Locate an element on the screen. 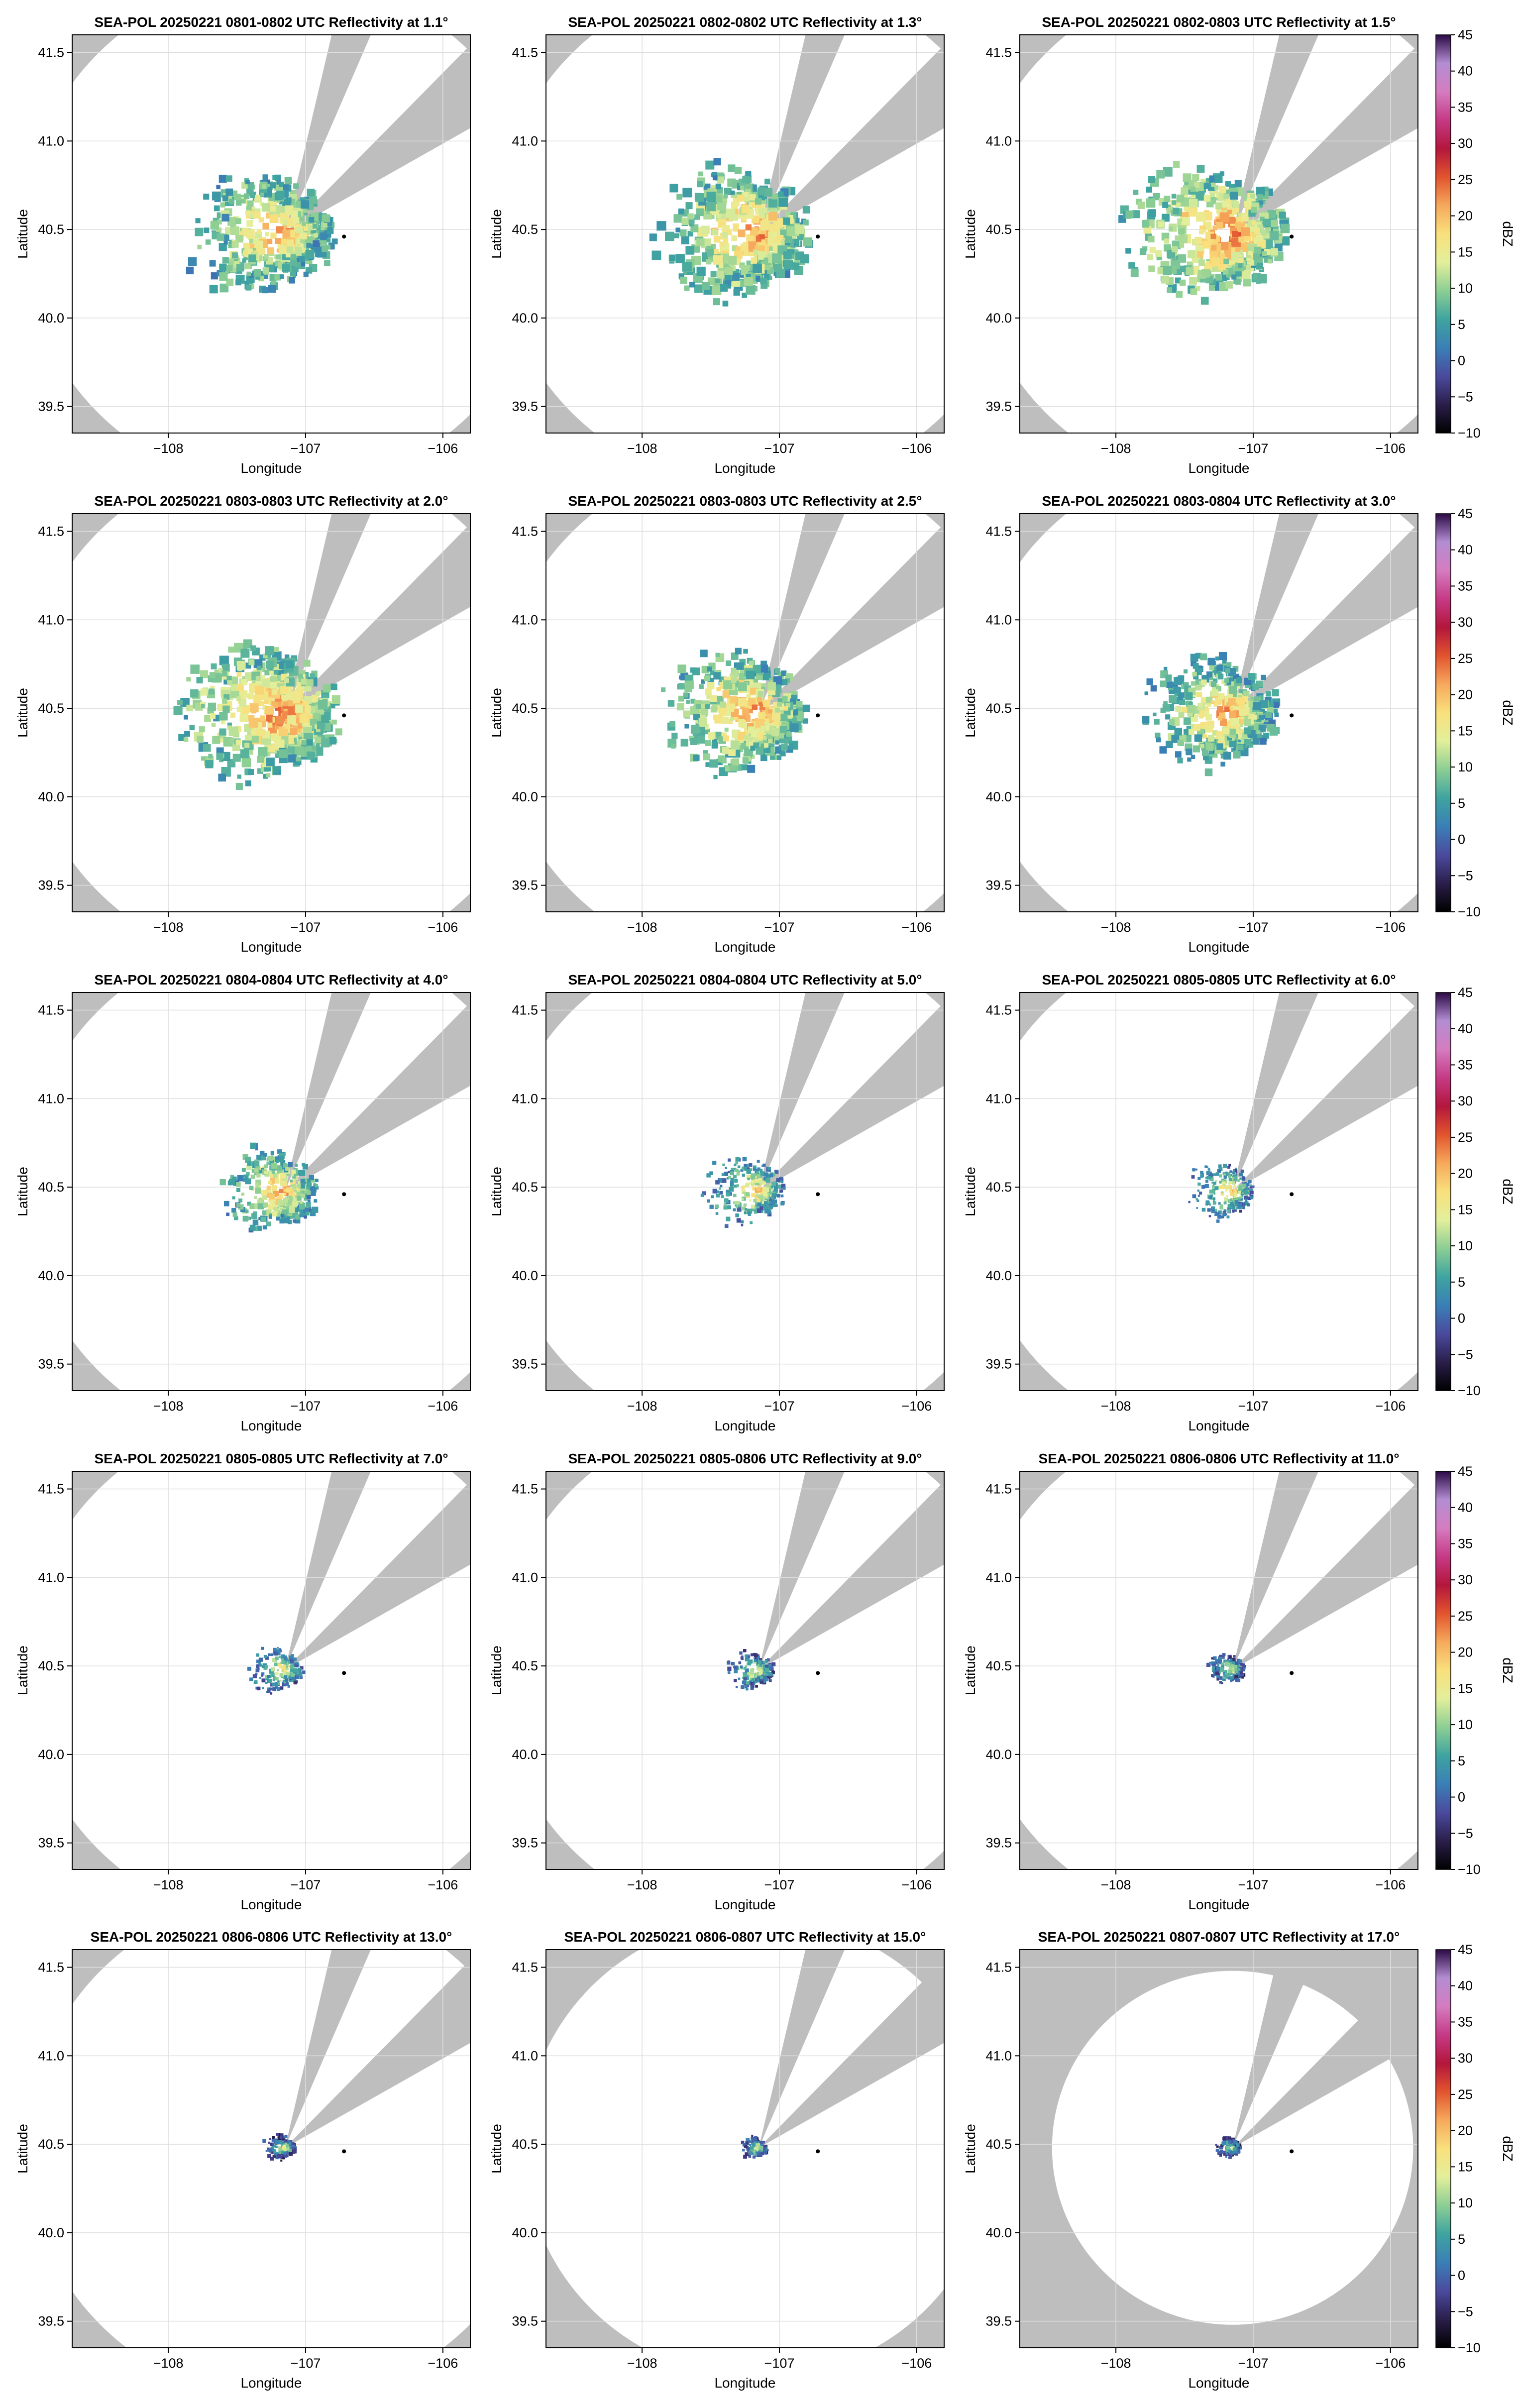 The image size is (1517, 2408). x-tick-label: −106 is located at coordinates (1390, 927).